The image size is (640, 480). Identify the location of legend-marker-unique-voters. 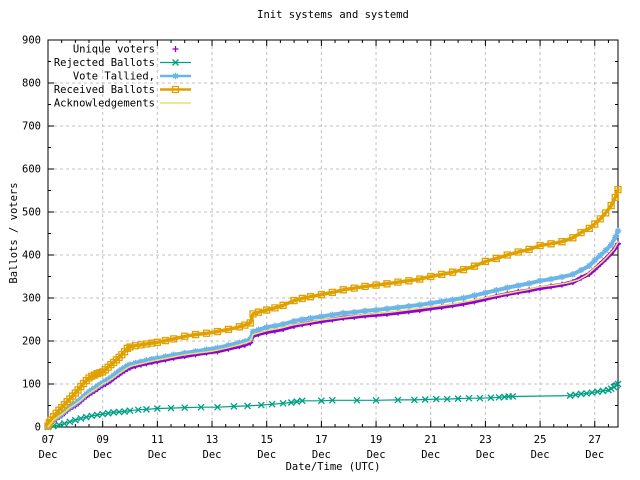
(175, 49).